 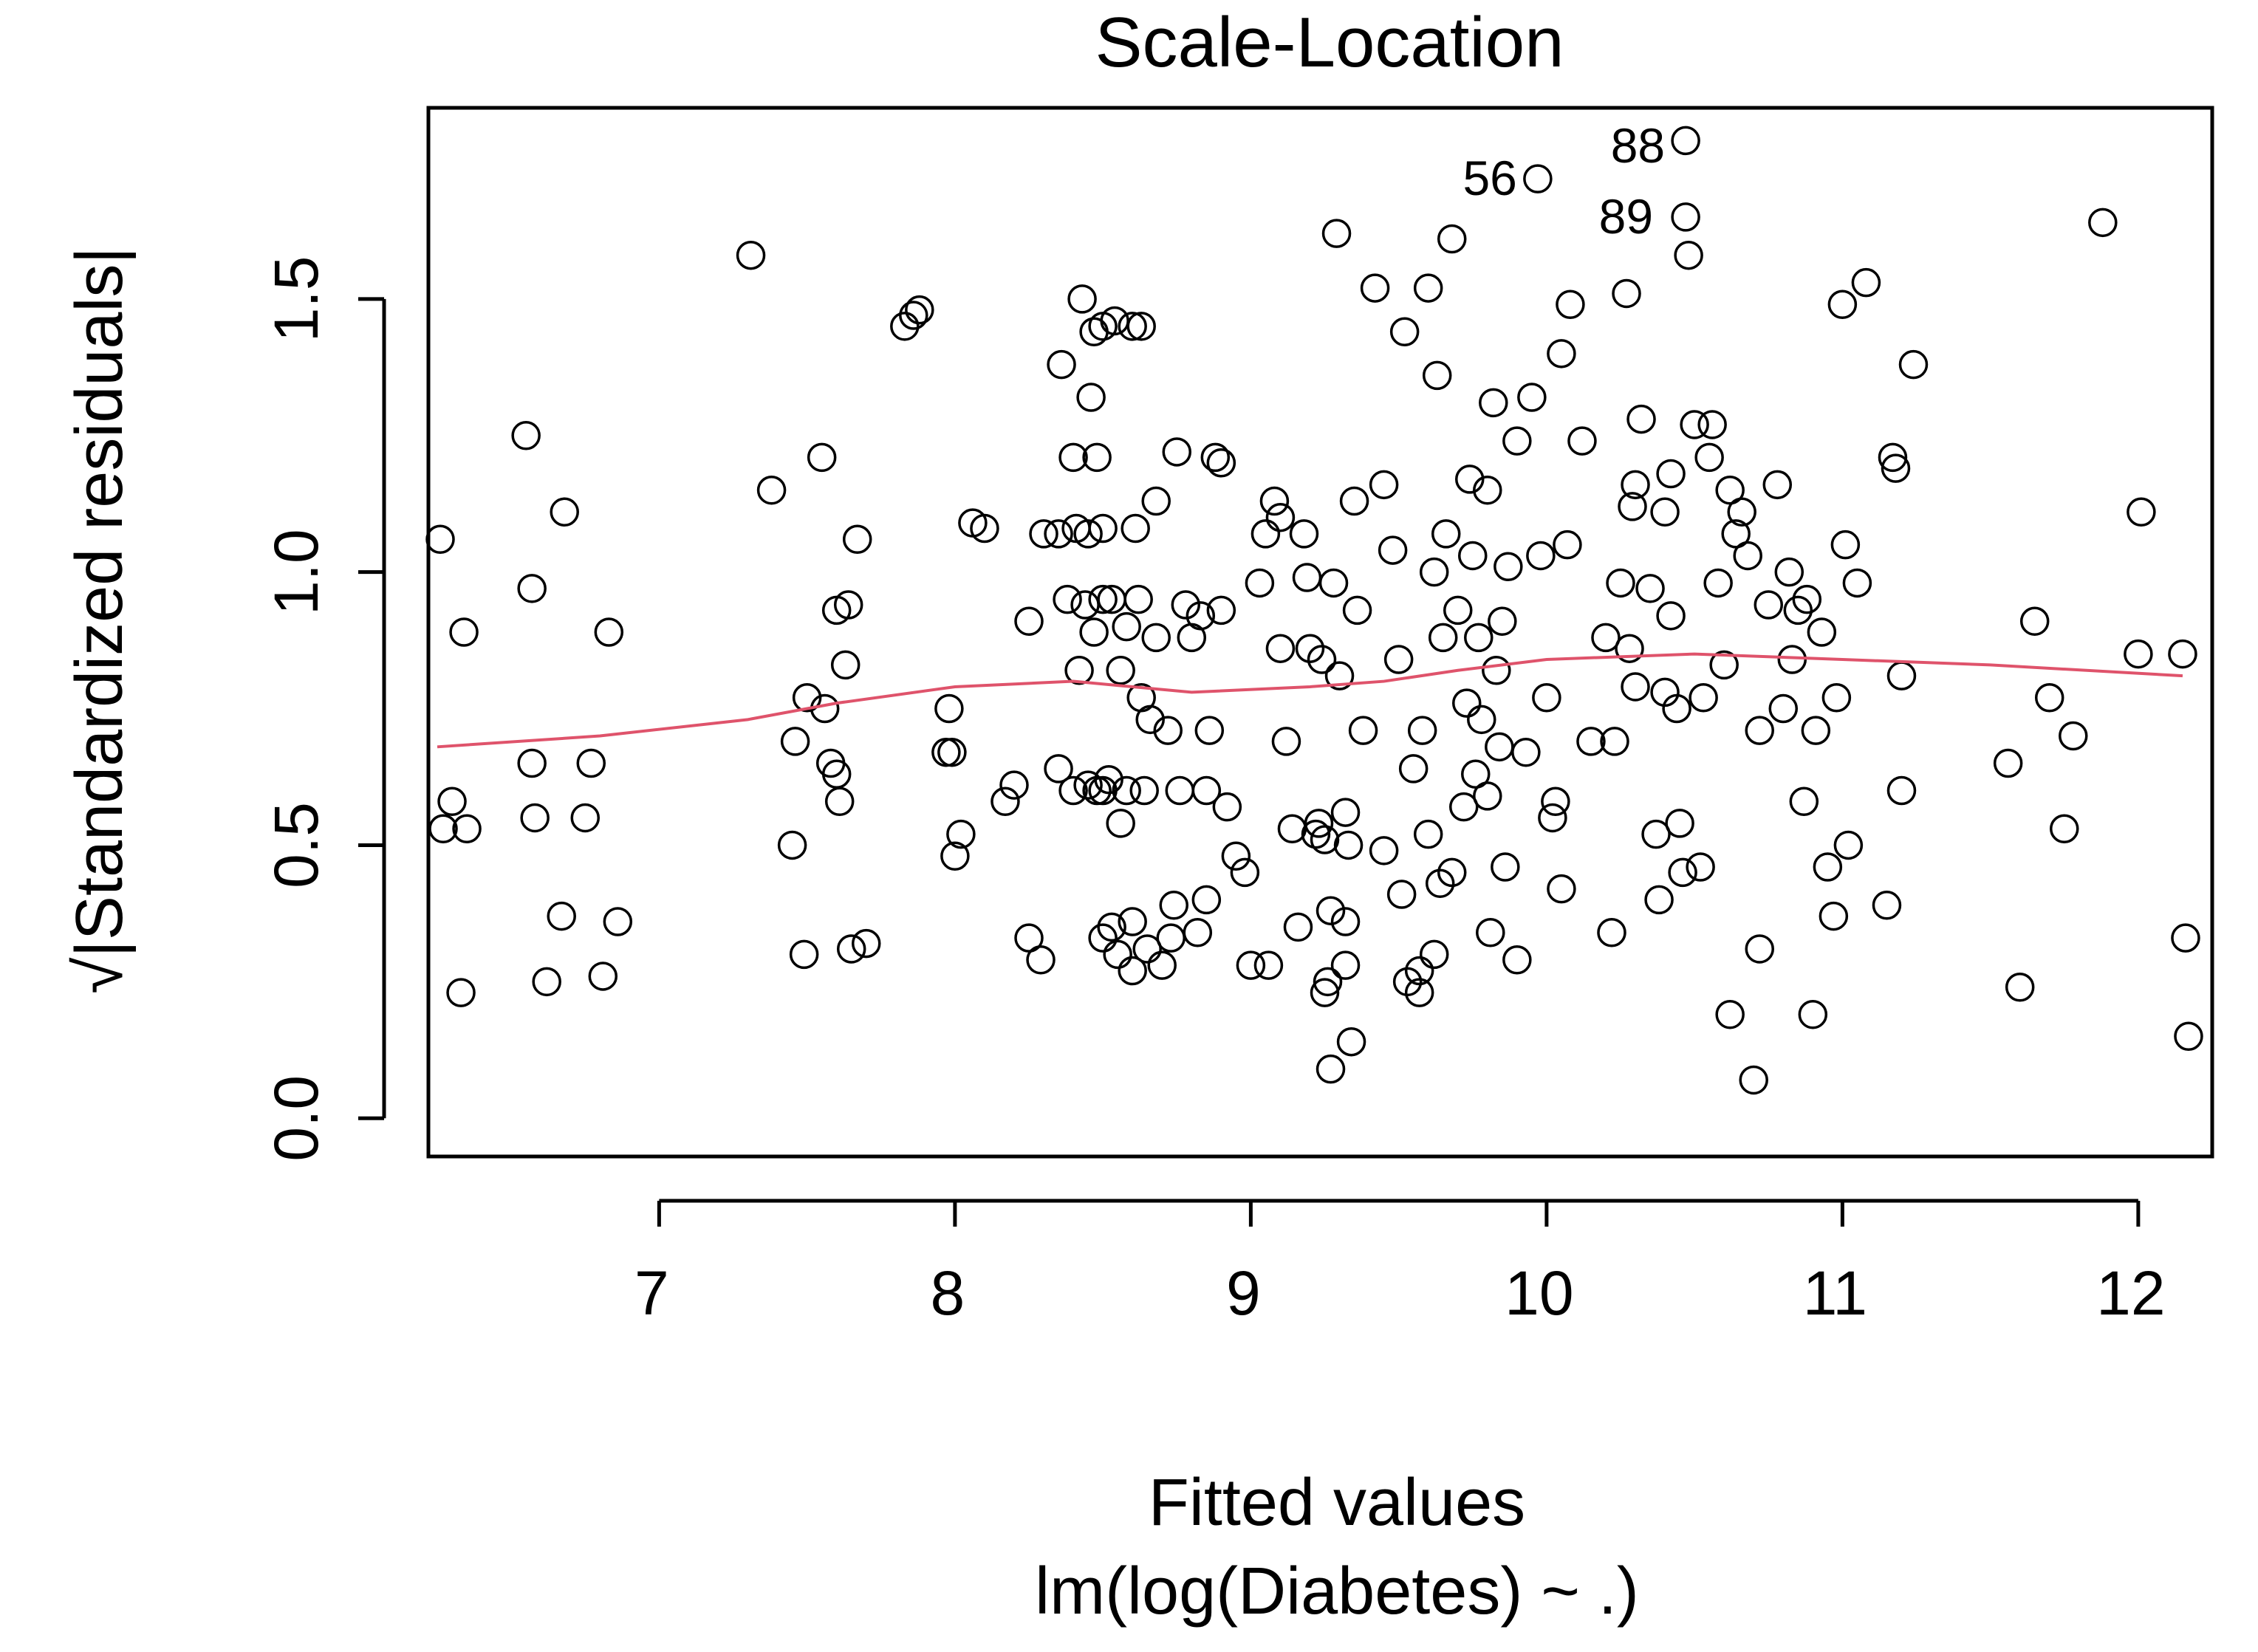 I want to click on x-tick-label: 10, so click(x=1539, y=1293).